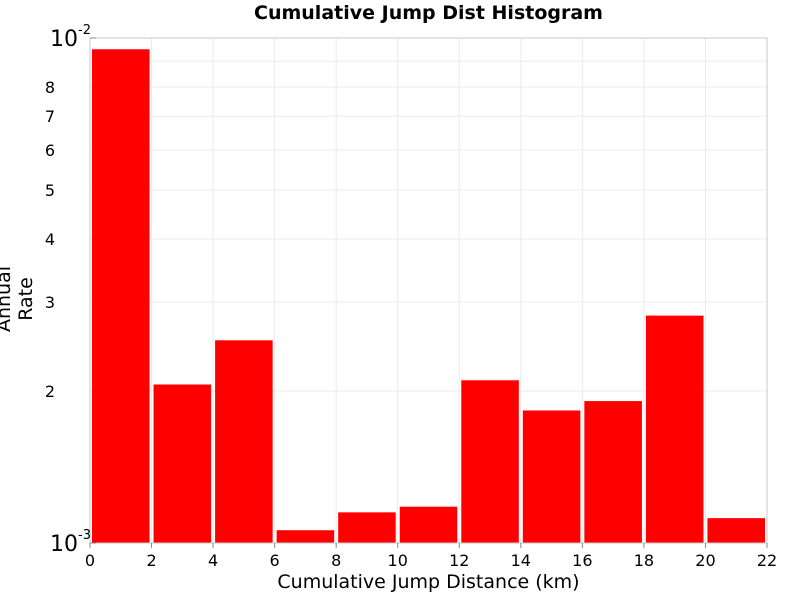  Describe the element at coordinates (428, 582) in the screenshot. I see `x-axis-label: Cumulative Jump Distance (km)` at that location.